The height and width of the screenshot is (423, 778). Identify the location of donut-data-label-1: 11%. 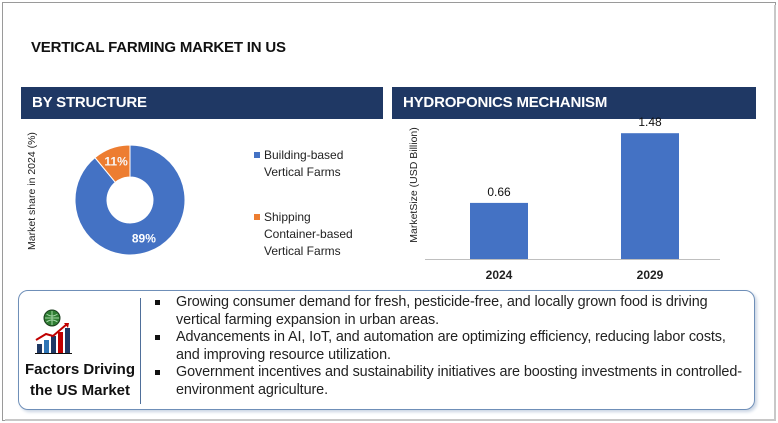
(116, 161).